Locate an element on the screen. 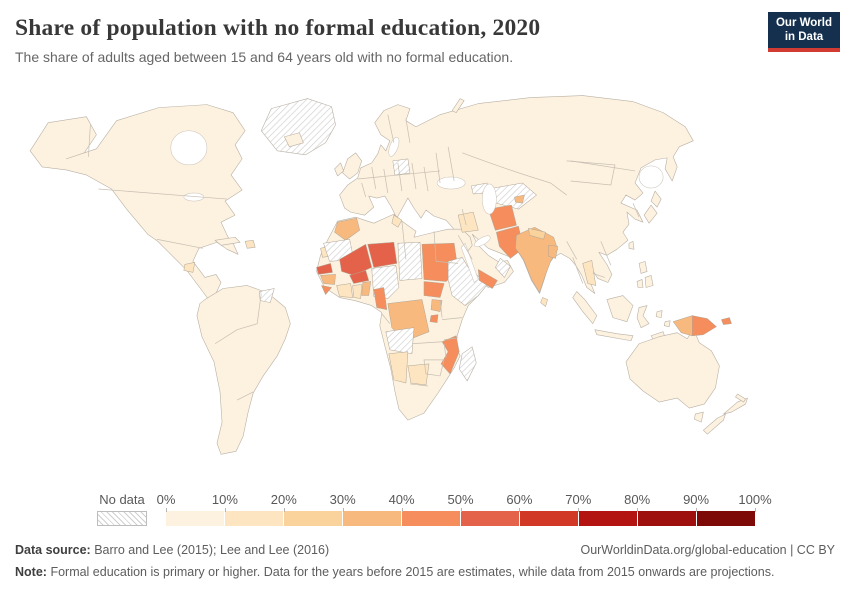 This screenshot has height=600, width=850. region-togo-benin is located at coordinates (366, 288).